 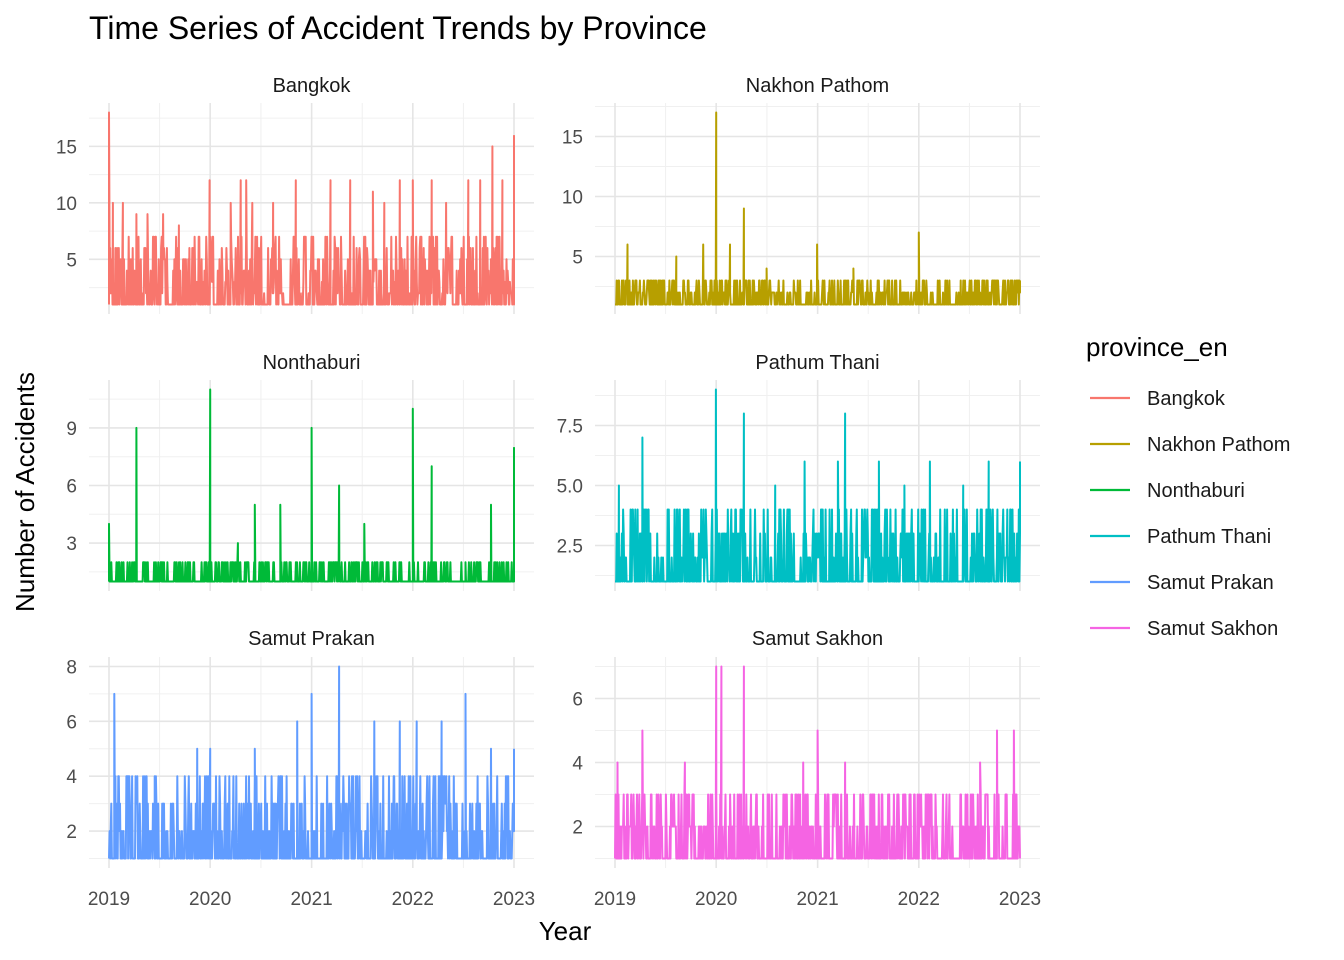 What do you see at coordinates (312, 363) in the screenshot?
I see `facet-strip-label: Nonthaburi` at bounding box center [312, 363].